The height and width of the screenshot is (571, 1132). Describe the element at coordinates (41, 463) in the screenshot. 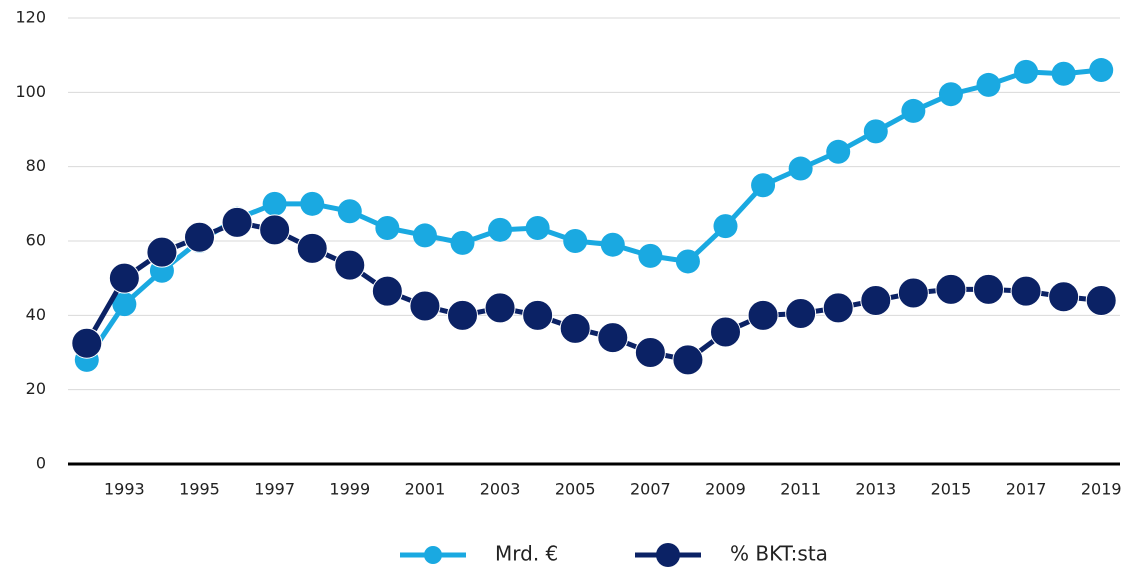

I see `y-tick-label: 0` at that location.